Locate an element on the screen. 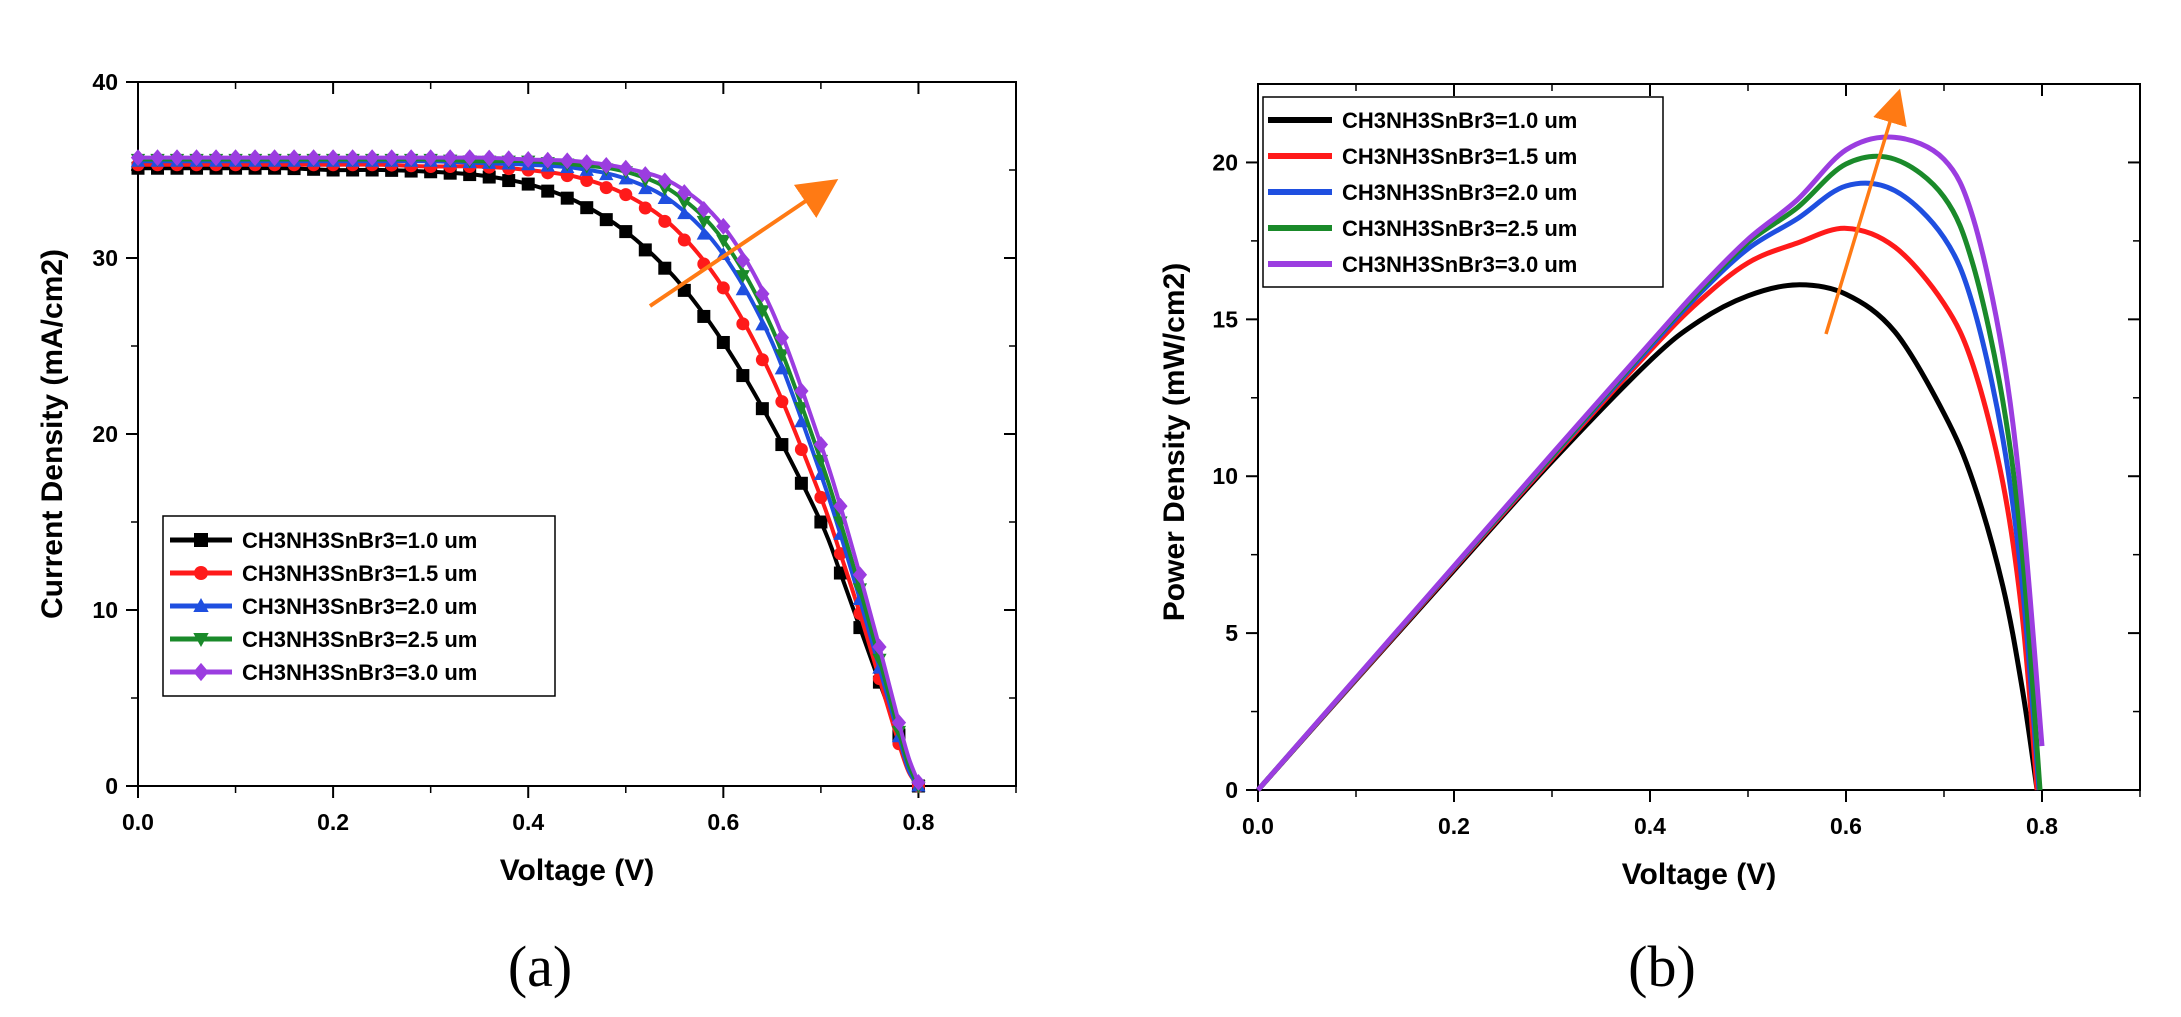 The image size is (2181, 1017). plot-b-ytick-label: 15 is located at coordinates (1225, 319).